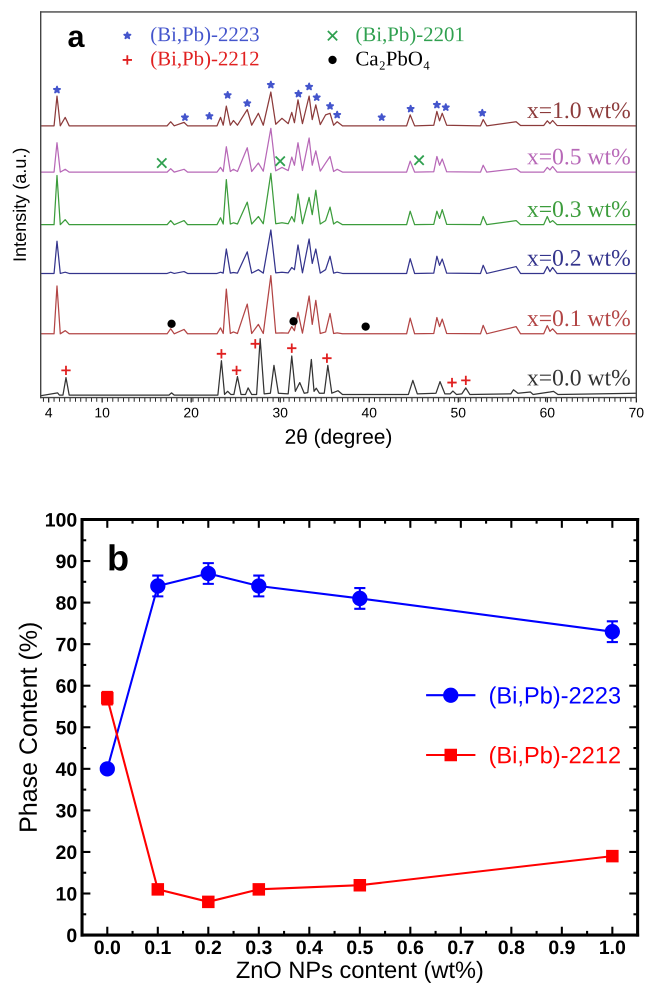 This screenshot has width=646, height=999. I want to click on x-tick-label: 10, so click(102, 413).